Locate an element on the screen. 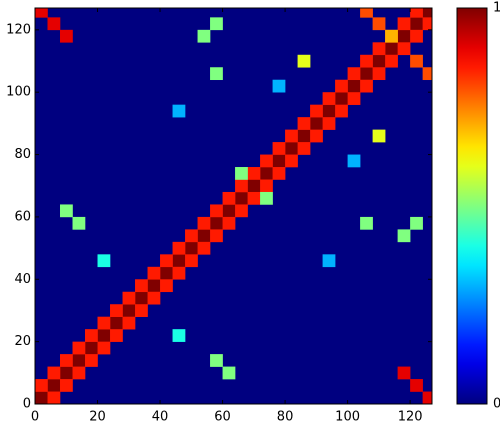  x-tick-label: 0 is located at coordinates (35, 417).